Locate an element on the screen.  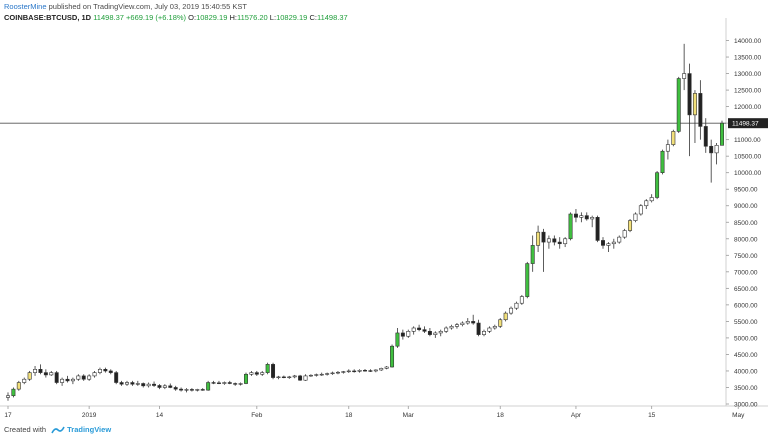
y-tick-label: 5500.00 is located at coordinates (746, 322).